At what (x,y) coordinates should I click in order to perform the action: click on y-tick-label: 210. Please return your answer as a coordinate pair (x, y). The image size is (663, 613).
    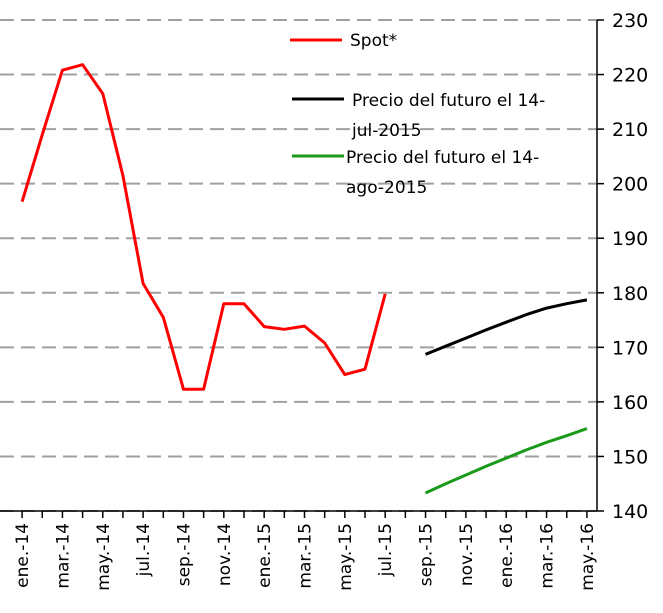
    Looking at the image, I should click on (630, 130).